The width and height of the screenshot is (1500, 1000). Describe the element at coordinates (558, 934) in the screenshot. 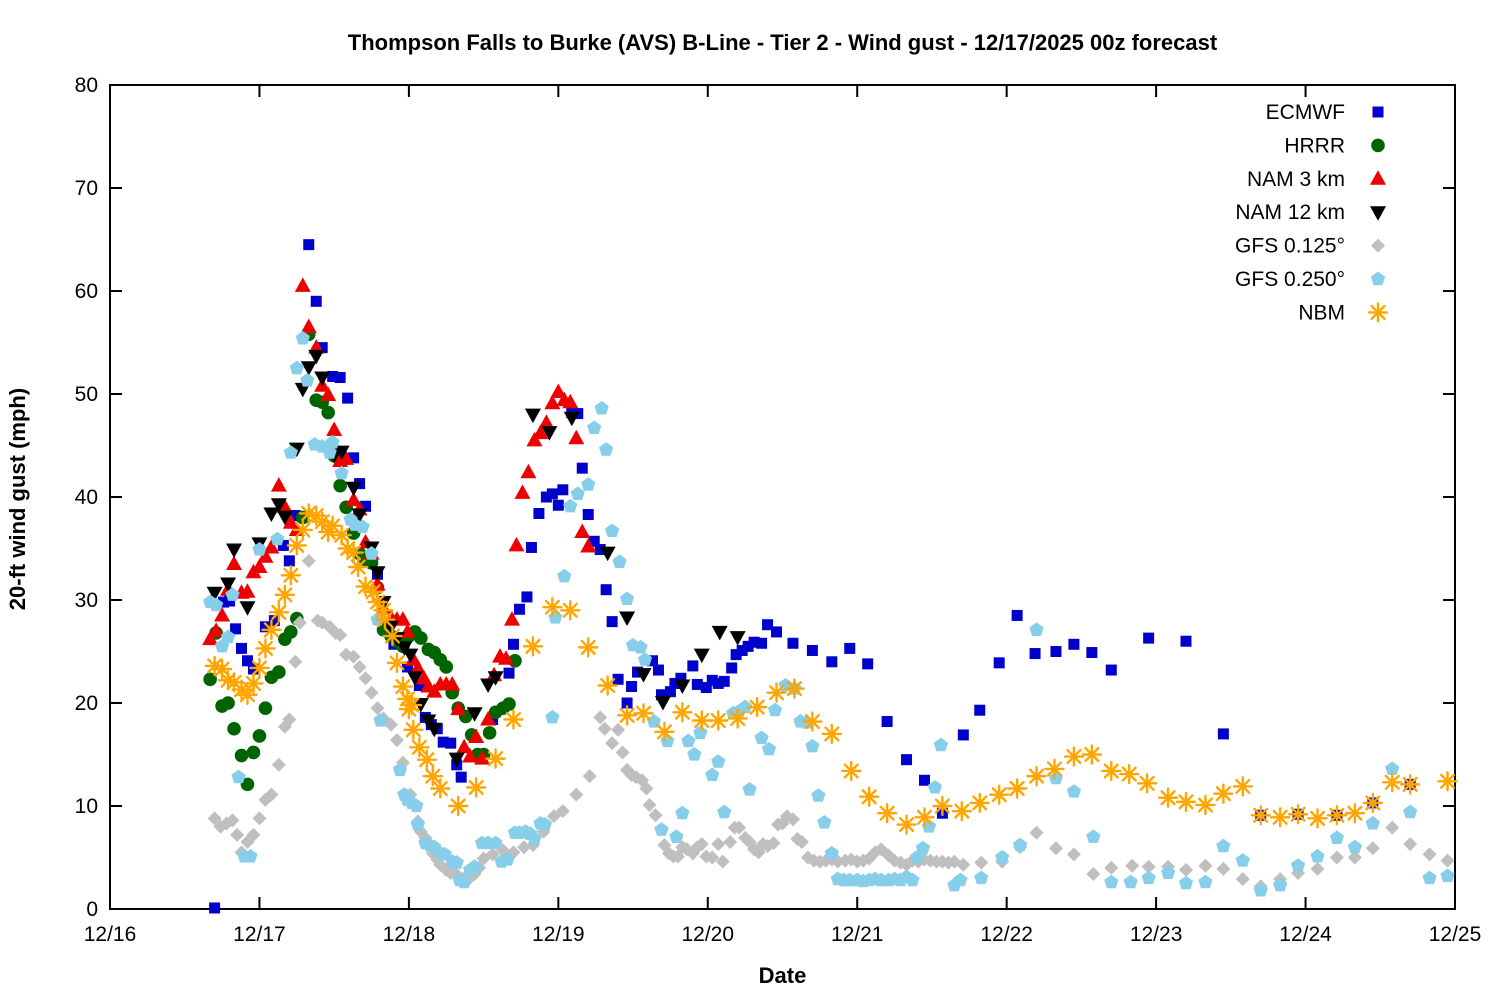

I see `x-tick-label: 12/19` at that location.